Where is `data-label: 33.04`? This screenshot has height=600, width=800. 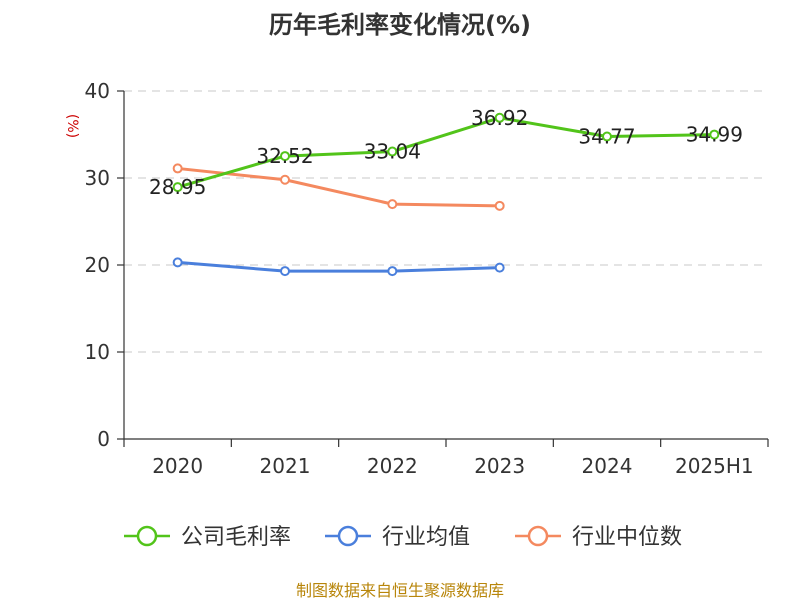
data-label: 33.04 is located at coordinates (392, 152).